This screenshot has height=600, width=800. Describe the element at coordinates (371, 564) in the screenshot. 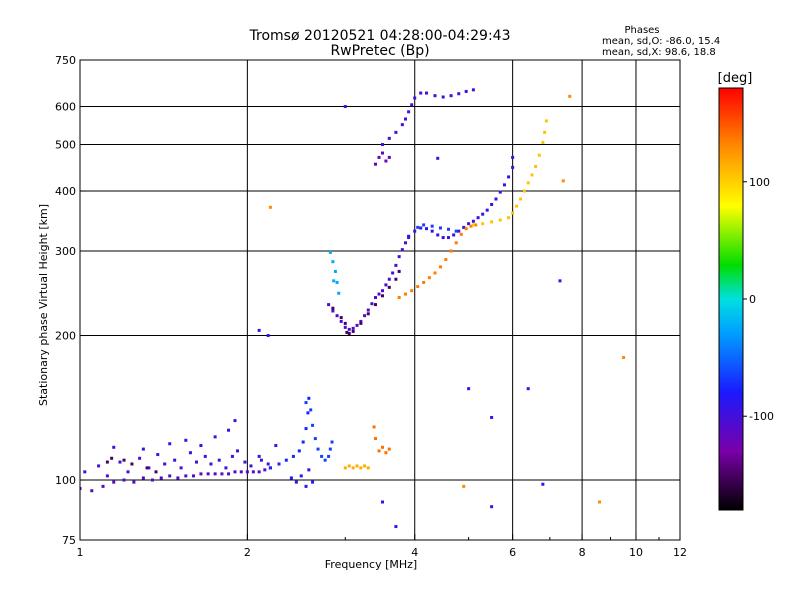

I see `x-axis-label: Frequency [MHz]` at that location.